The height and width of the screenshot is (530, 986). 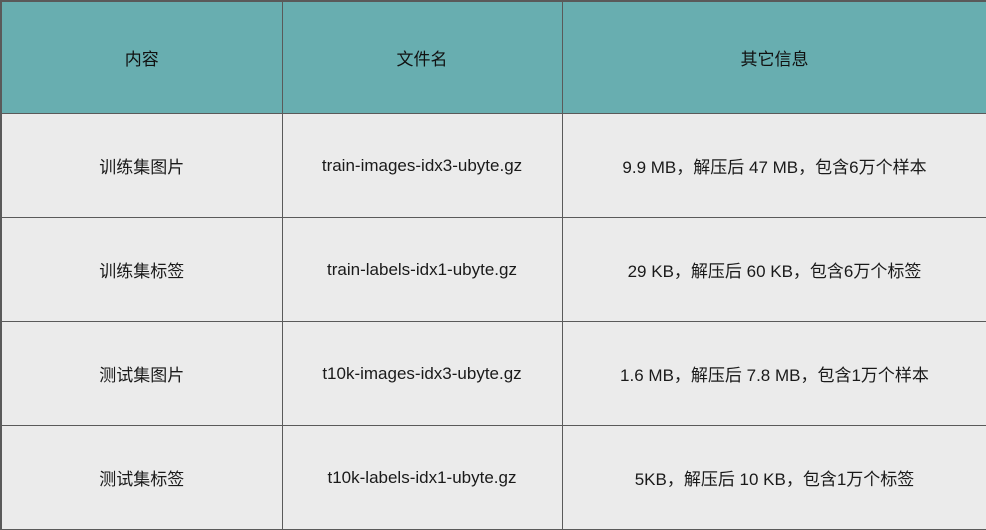 I want to click on header-content: 内容, so click(x=141, y=57).